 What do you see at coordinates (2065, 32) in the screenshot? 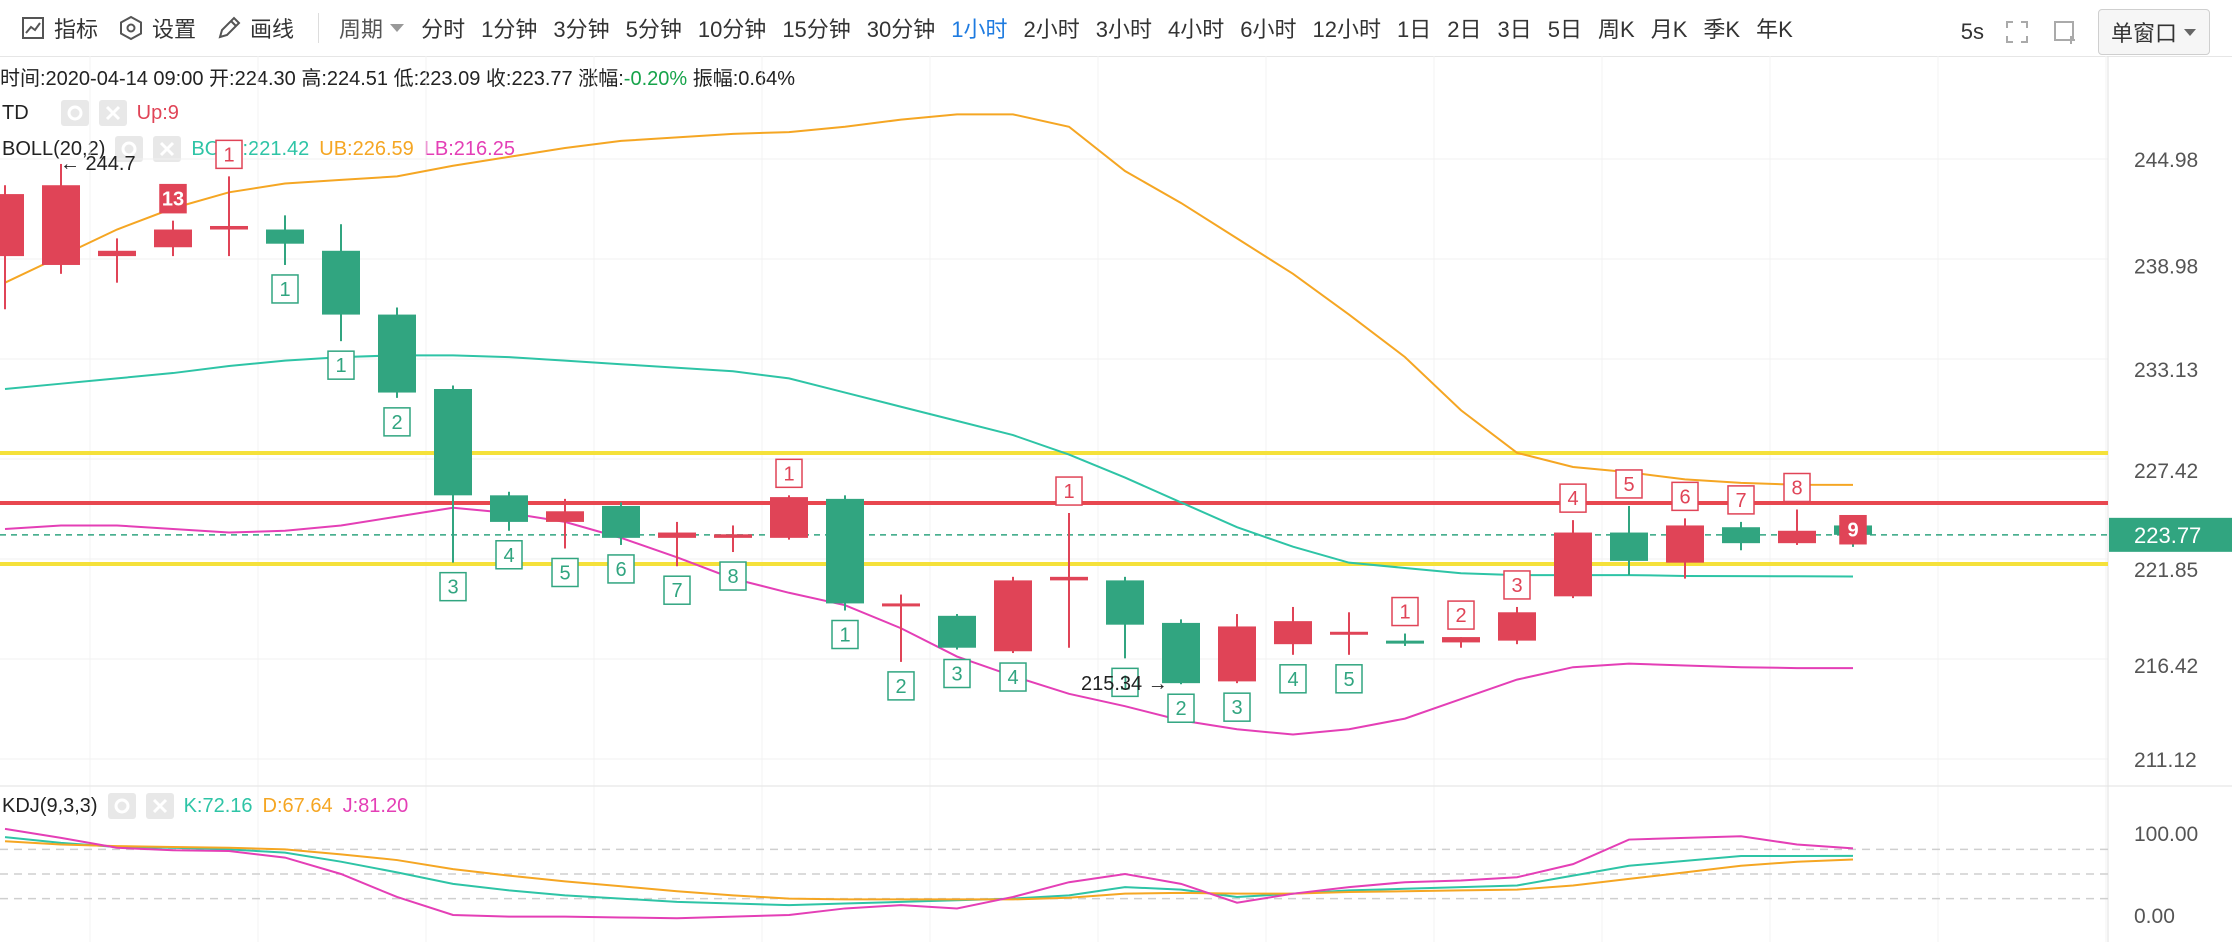
I see `screenshot-button` at bounding box center [2065, 32].